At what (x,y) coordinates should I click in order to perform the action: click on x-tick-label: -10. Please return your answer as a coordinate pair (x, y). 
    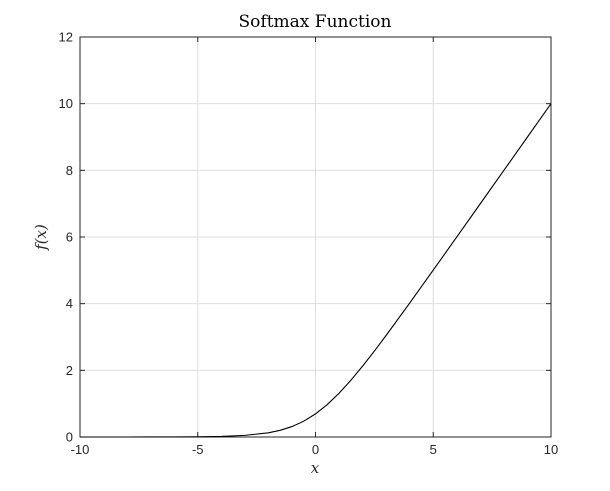
    Looking at the image, I should click on (80, 449).